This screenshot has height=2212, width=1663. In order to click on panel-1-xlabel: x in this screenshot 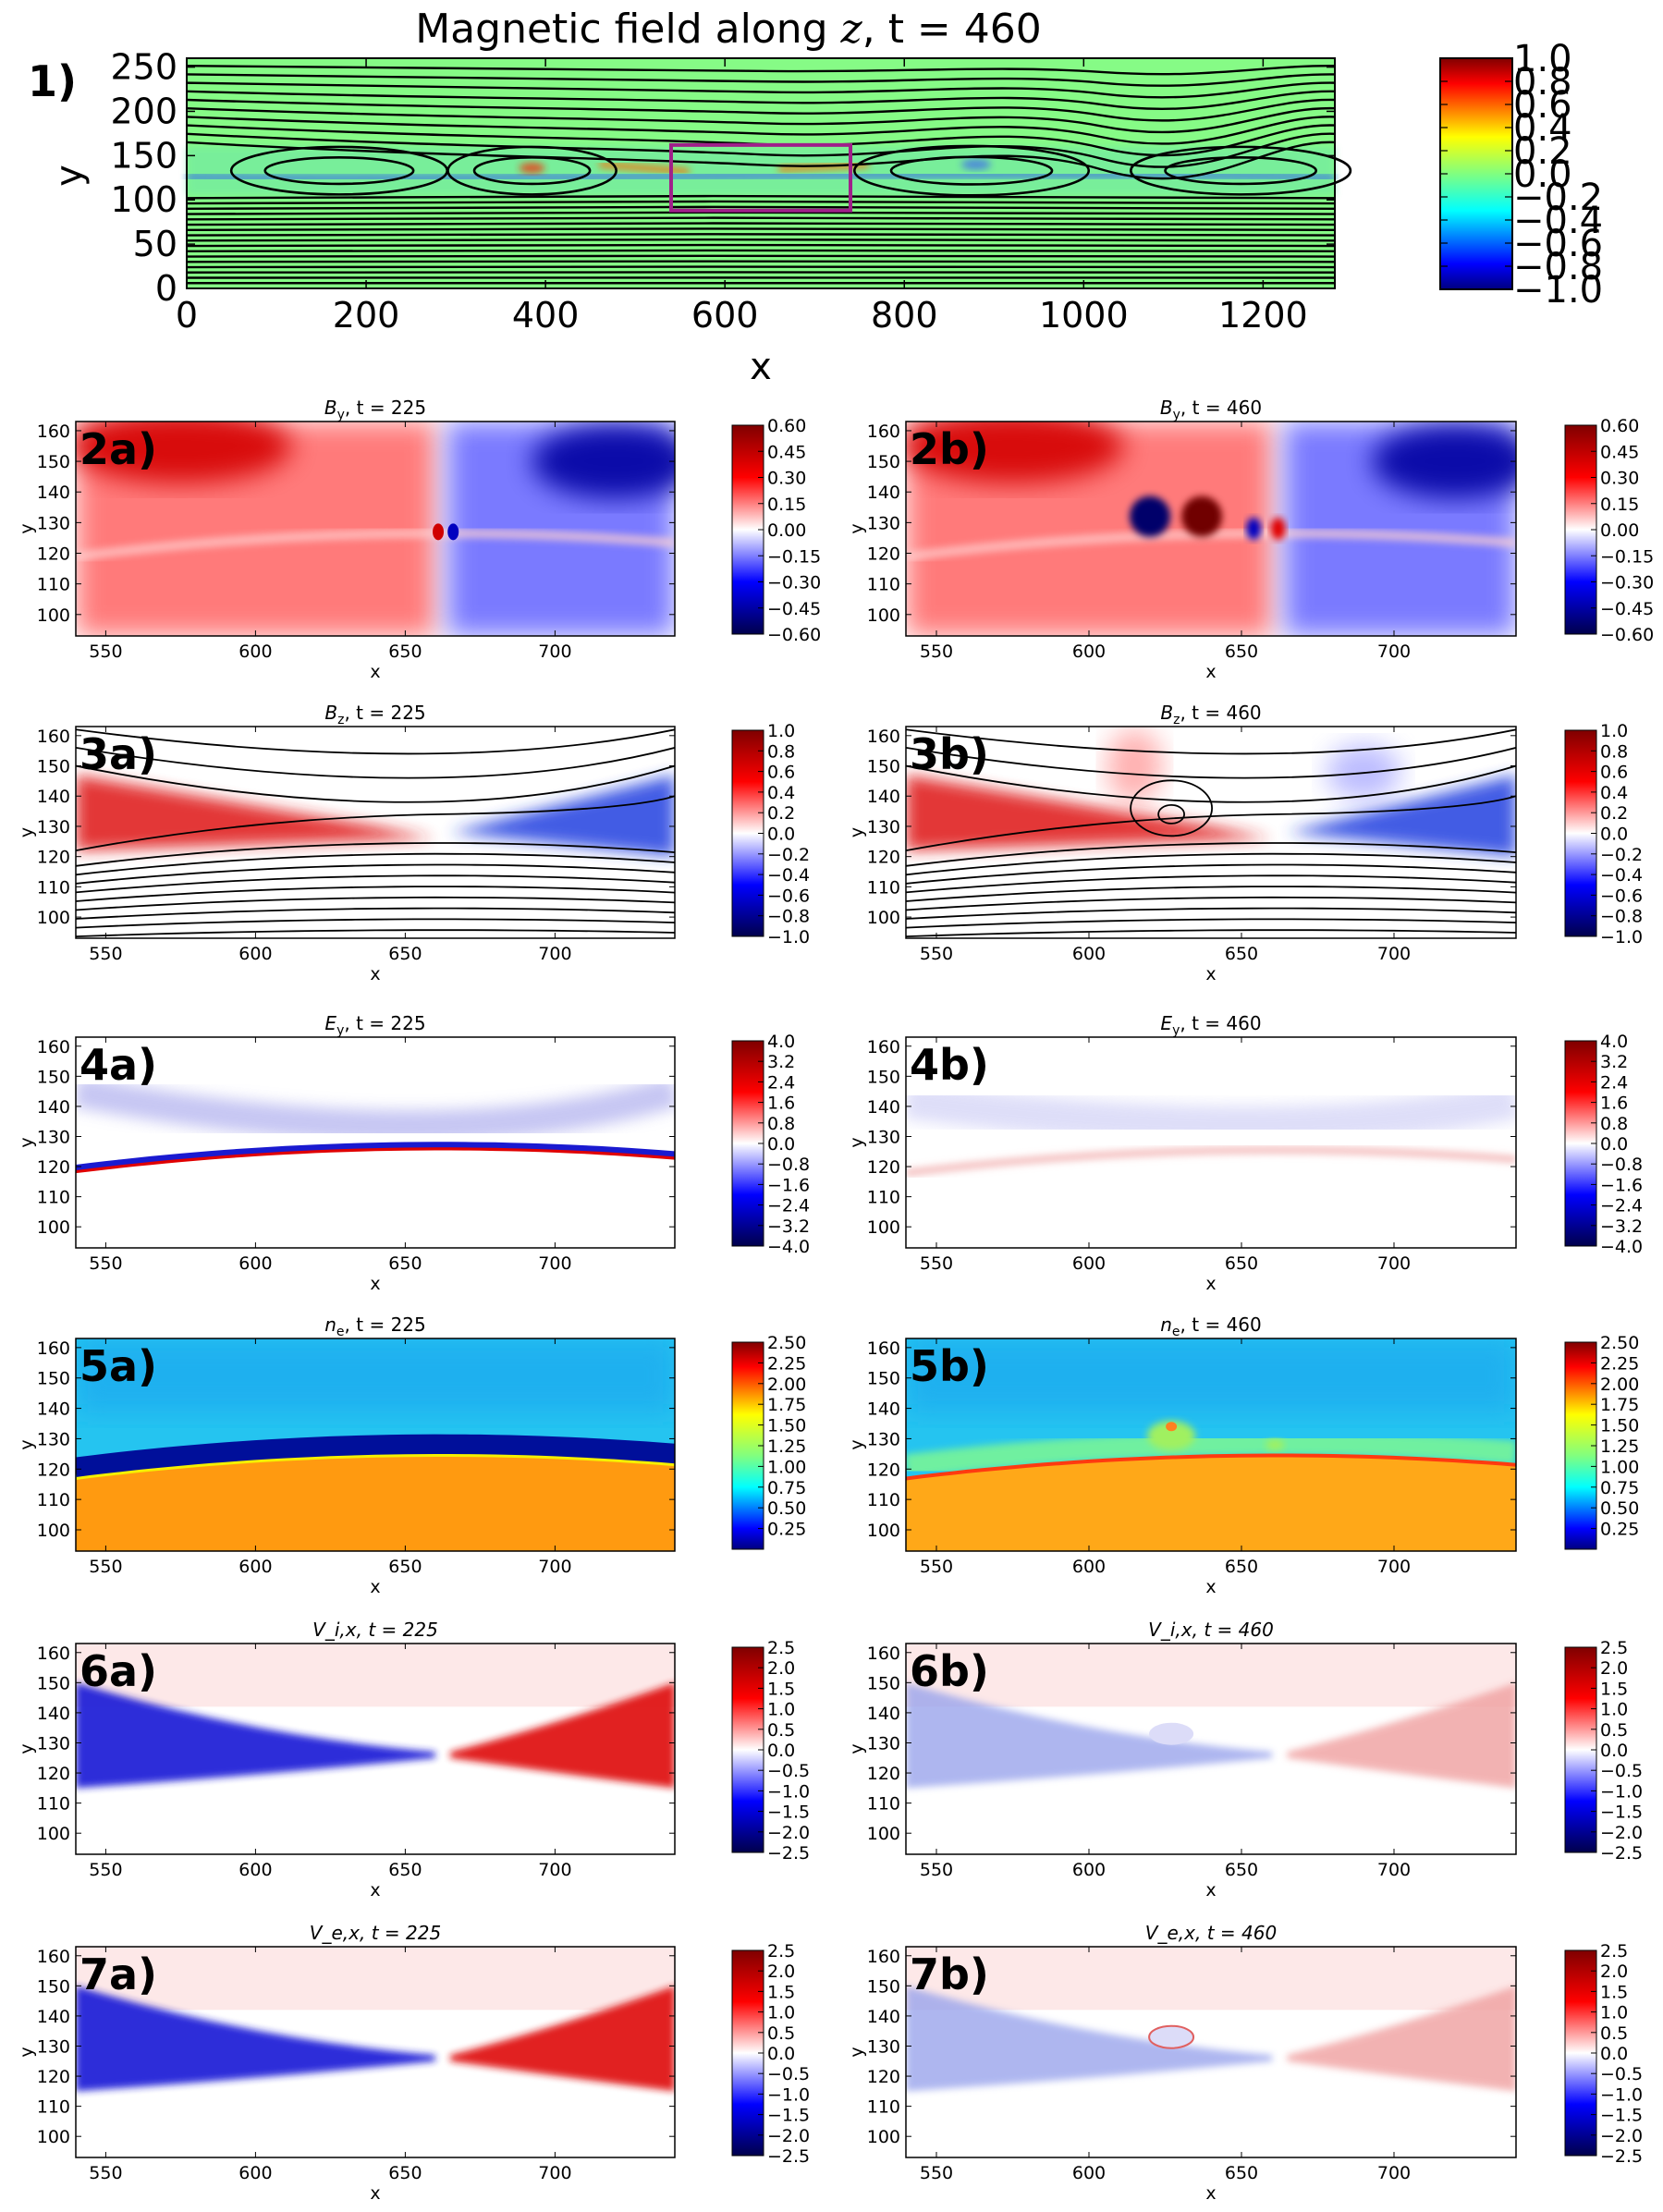, I will do `click(761, 367)`.